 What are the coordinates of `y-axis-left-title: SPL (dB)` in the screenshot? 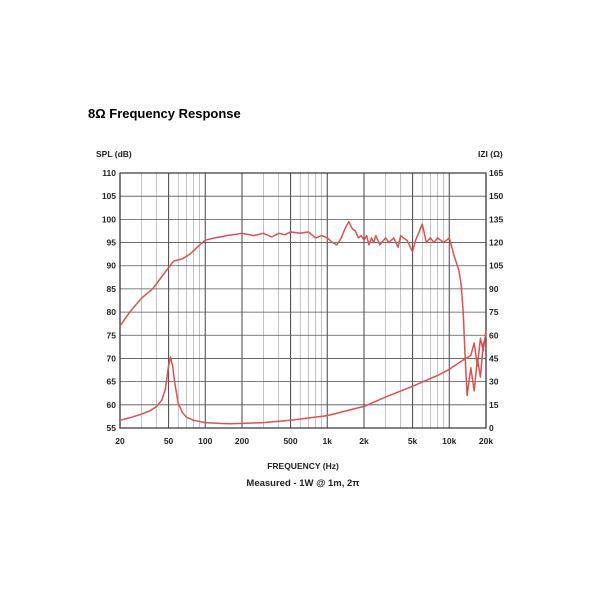 It's located at (114, 154).